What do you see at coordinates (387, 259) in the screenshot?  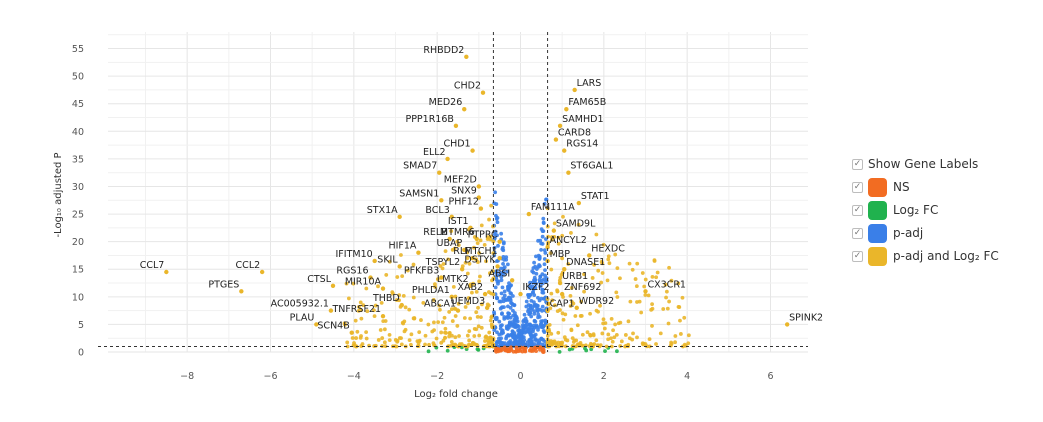 I see `gene-label: SKIL` at bounding box center [387, 259].